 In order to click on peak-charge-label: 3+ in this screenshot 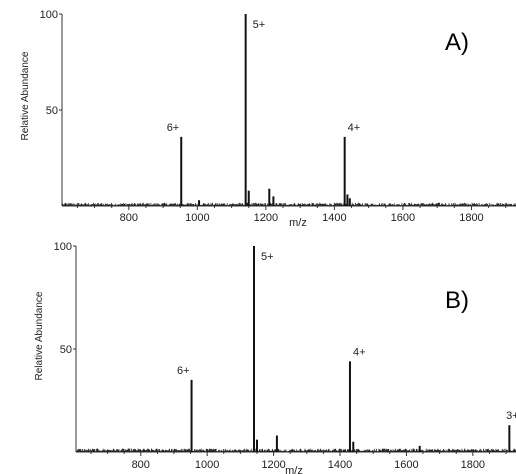, I will do `click(511, 416)`.